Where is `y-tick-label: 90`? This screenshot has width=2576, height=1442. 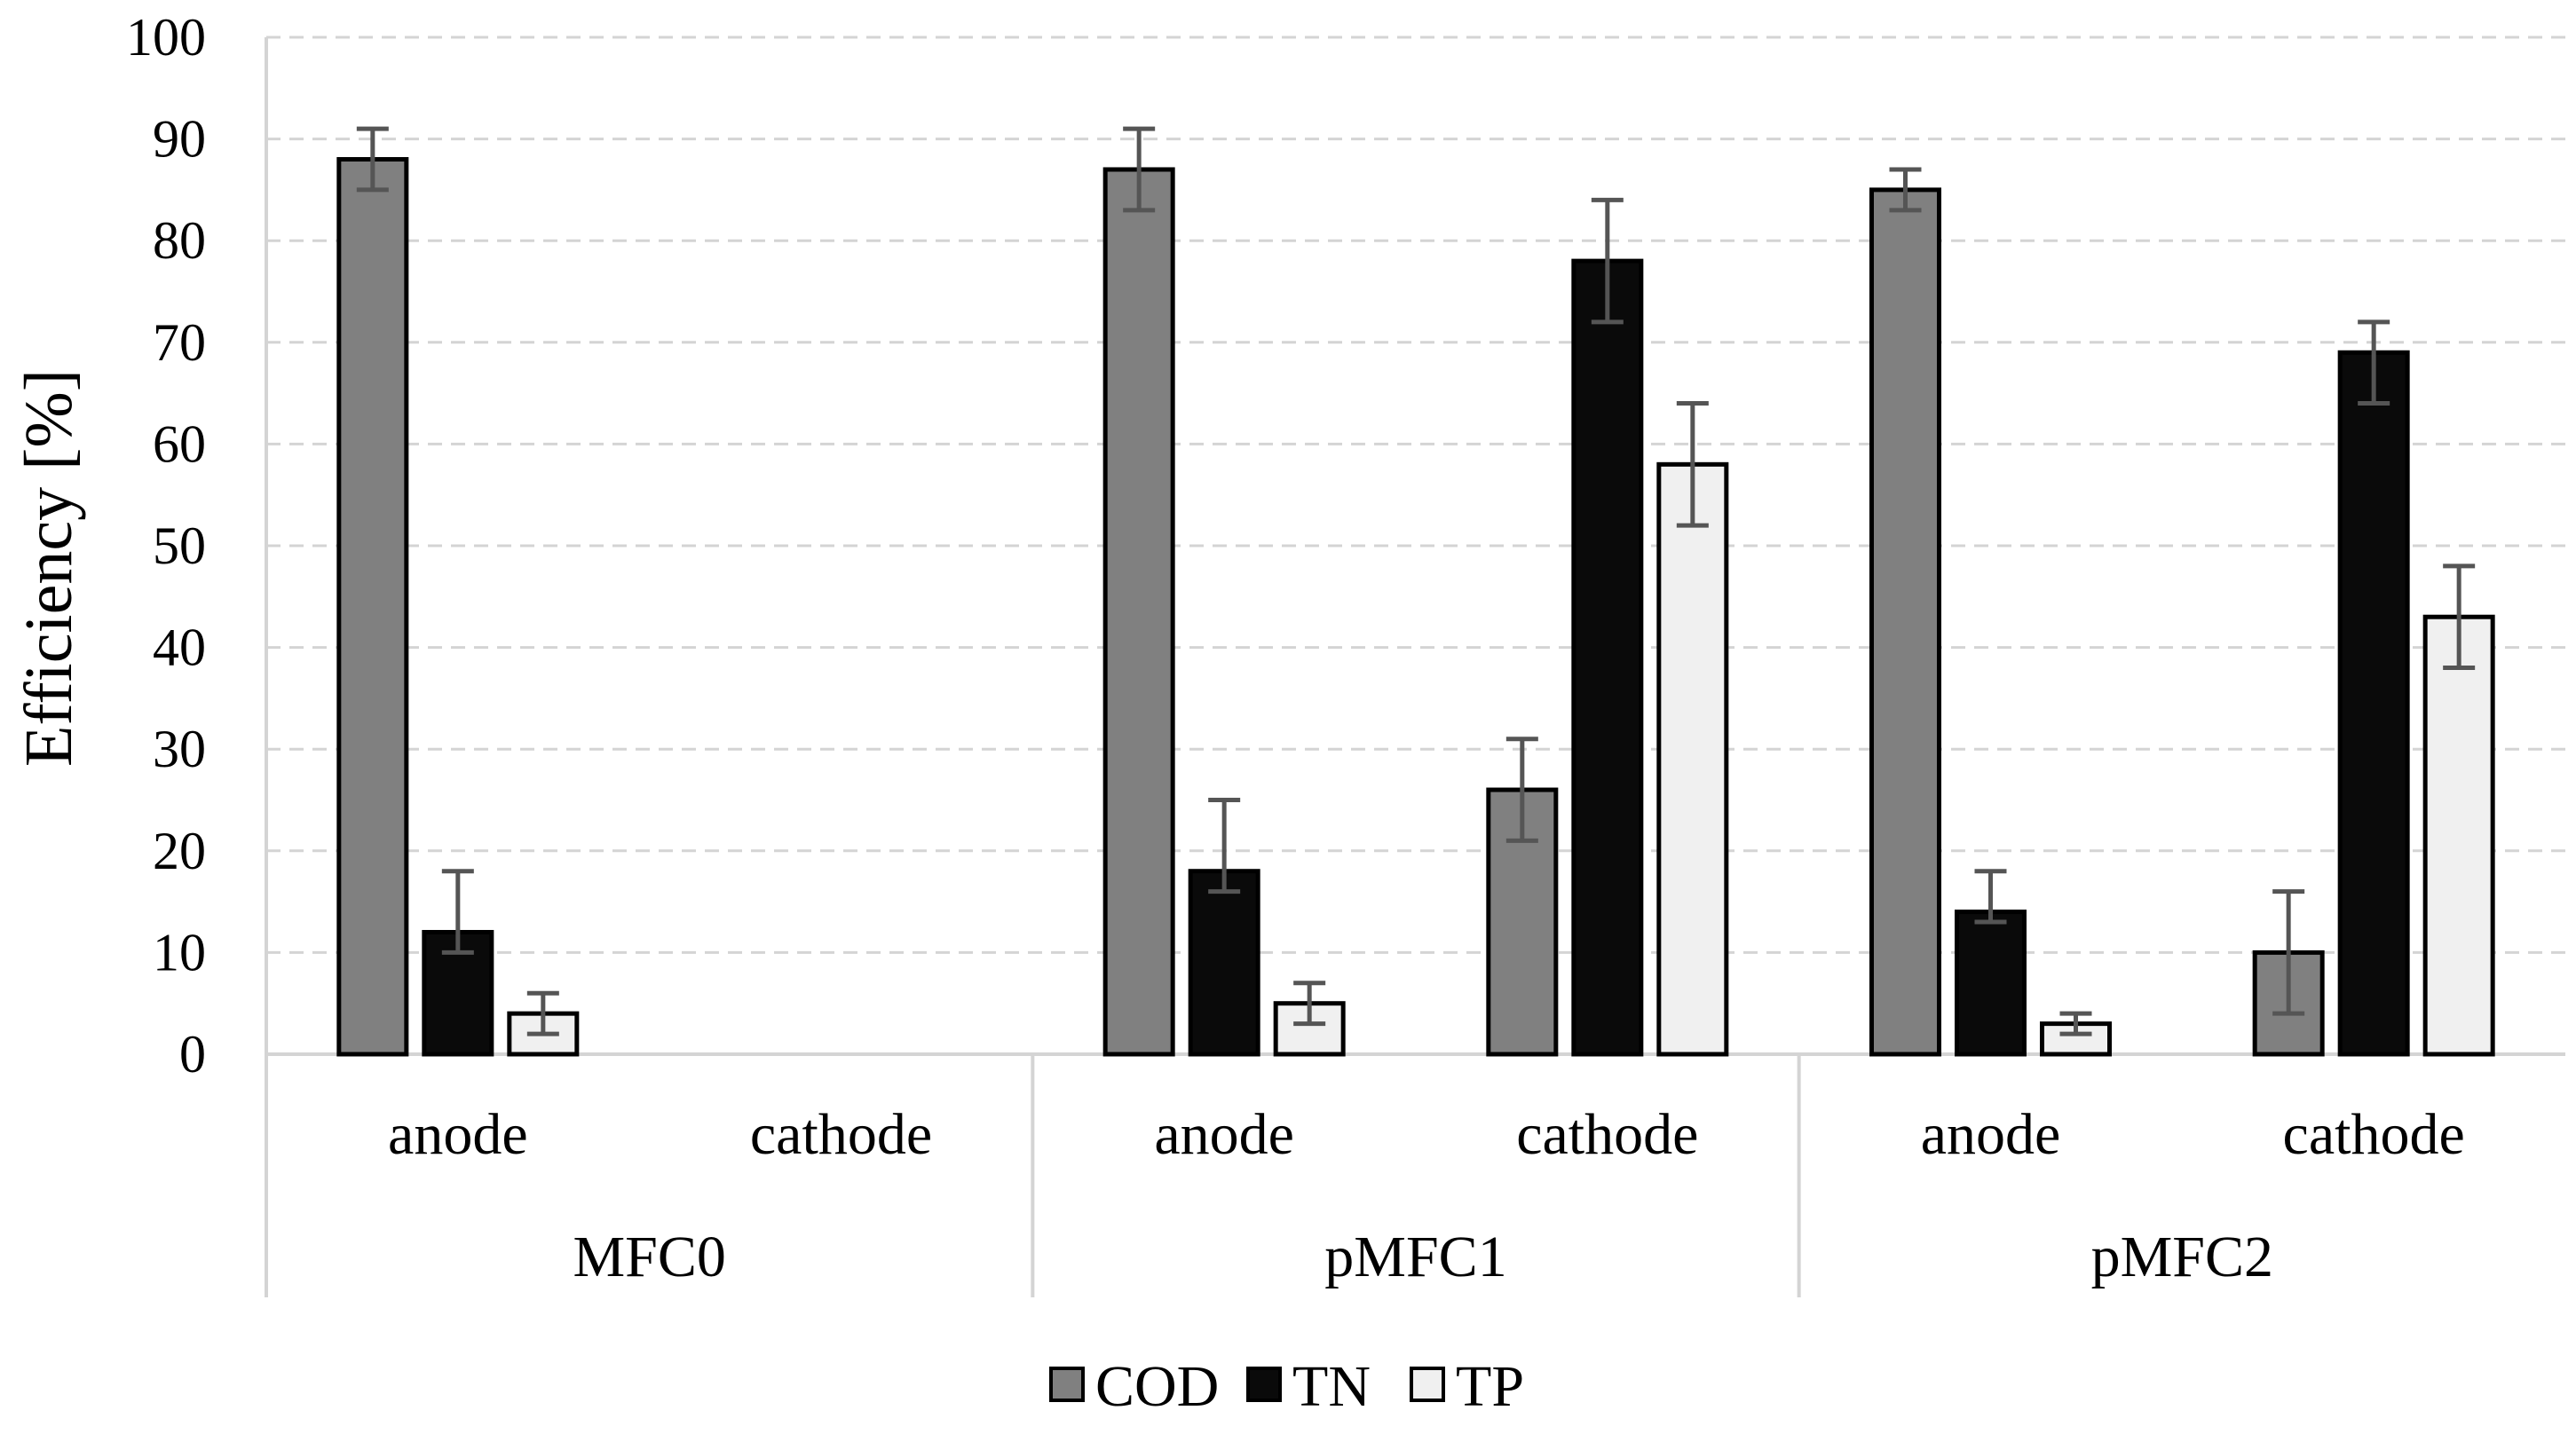
y-tick-label: 90 is located at coordinates (179, 139).